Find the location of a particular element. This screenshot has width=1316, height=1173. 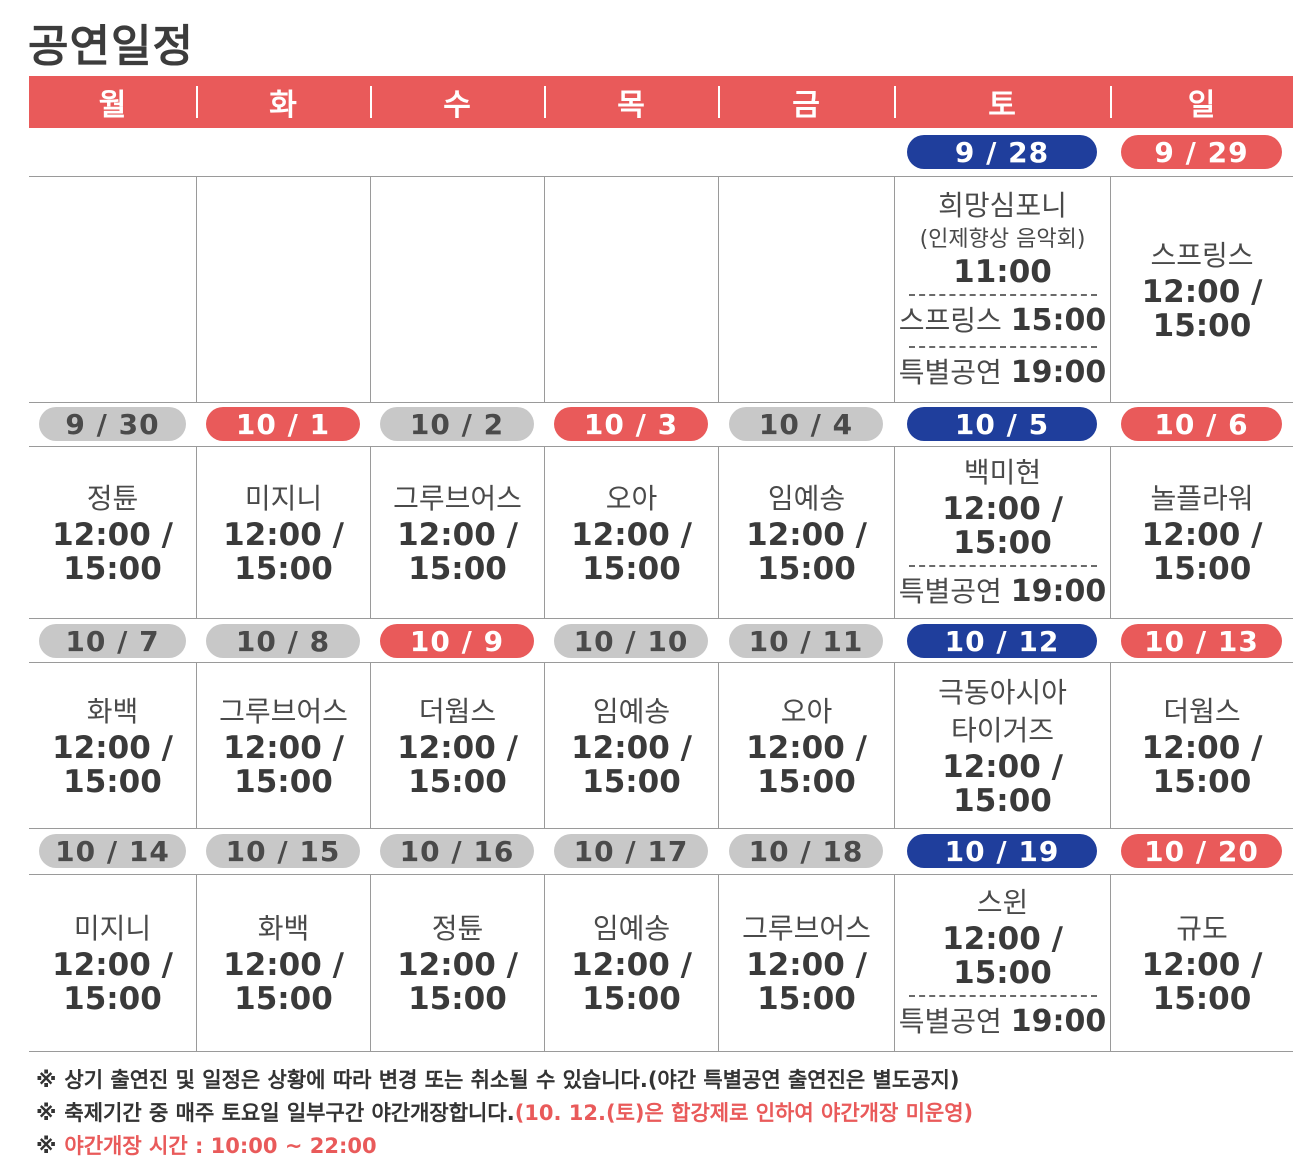

event-cell: 더웜스 12:00 /15:00 is located at coordinates (1201, 745).